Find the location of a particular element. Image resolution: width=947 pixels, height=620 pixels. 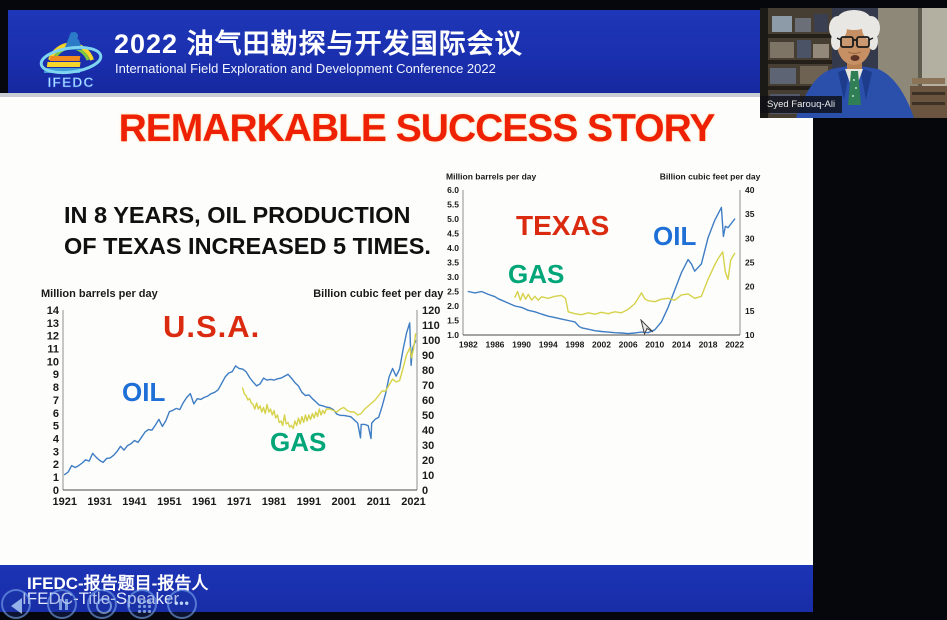

record-icon is located at coordinates (104, 606).